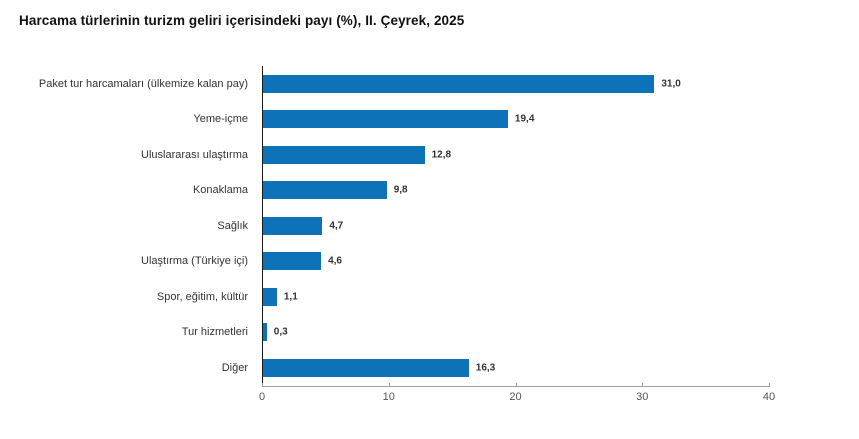 The image size is (859, 439). What do you see at coordinates (441, 155) in the screenshot?
I see `value-label: 12,8` at bounding box center [441, 155].